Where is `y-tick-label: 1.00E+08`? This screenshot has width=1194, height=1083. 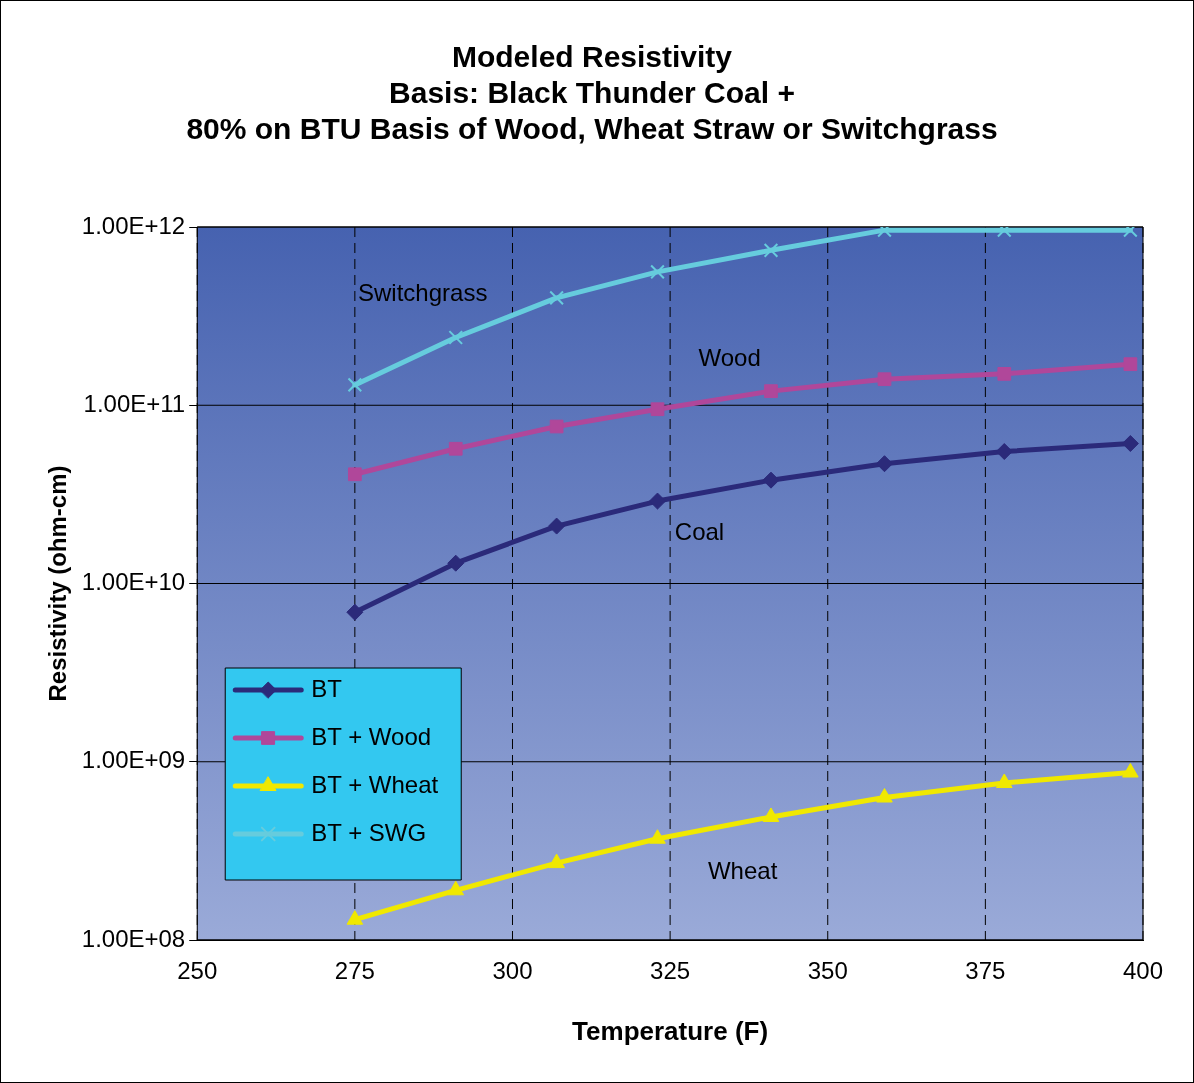
y-tick-label: 1.00E+08 is located at coordinates (133, 938).